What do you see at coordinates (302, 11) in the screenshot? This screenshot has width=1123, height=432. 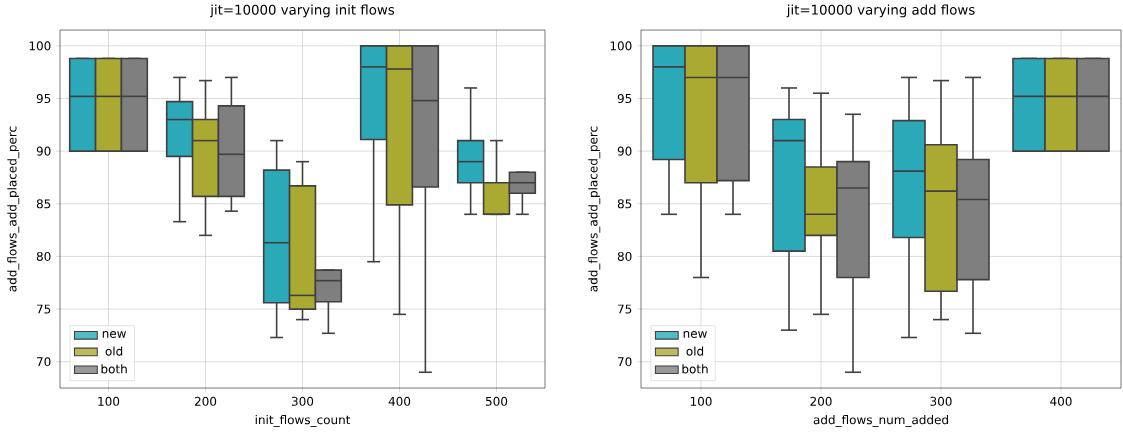 I see `chart-title: jit=10000 varying init flows` at bounding box center [302, 11].